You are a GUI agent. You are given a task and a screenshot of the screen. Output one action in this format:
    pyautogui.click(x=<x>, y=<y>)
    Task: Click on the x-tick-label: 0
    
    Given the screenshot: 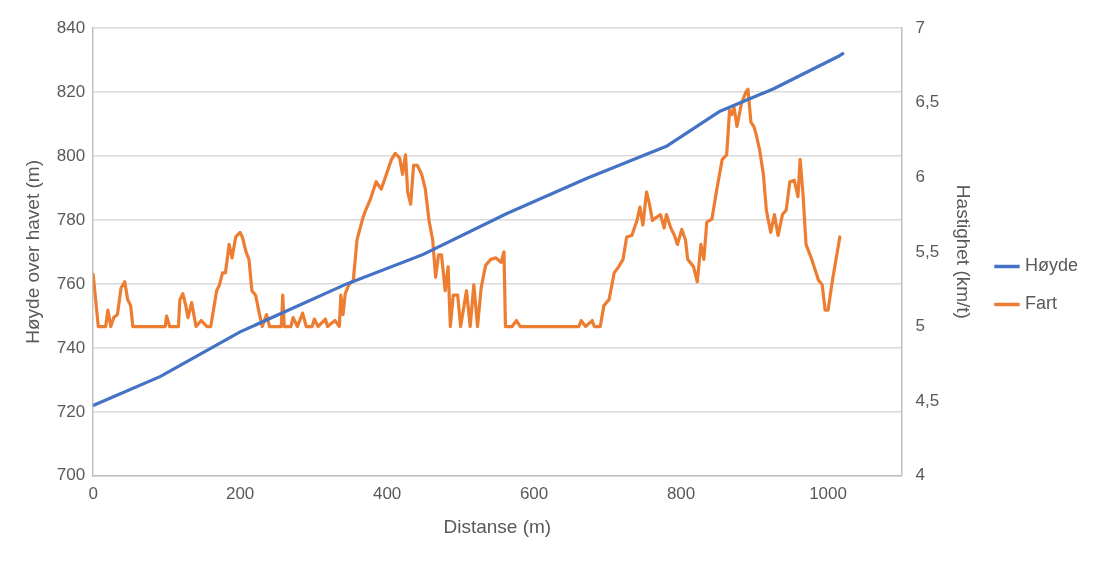 What is the action you would take?
    pyautogui.click(x=93, y=493)
    